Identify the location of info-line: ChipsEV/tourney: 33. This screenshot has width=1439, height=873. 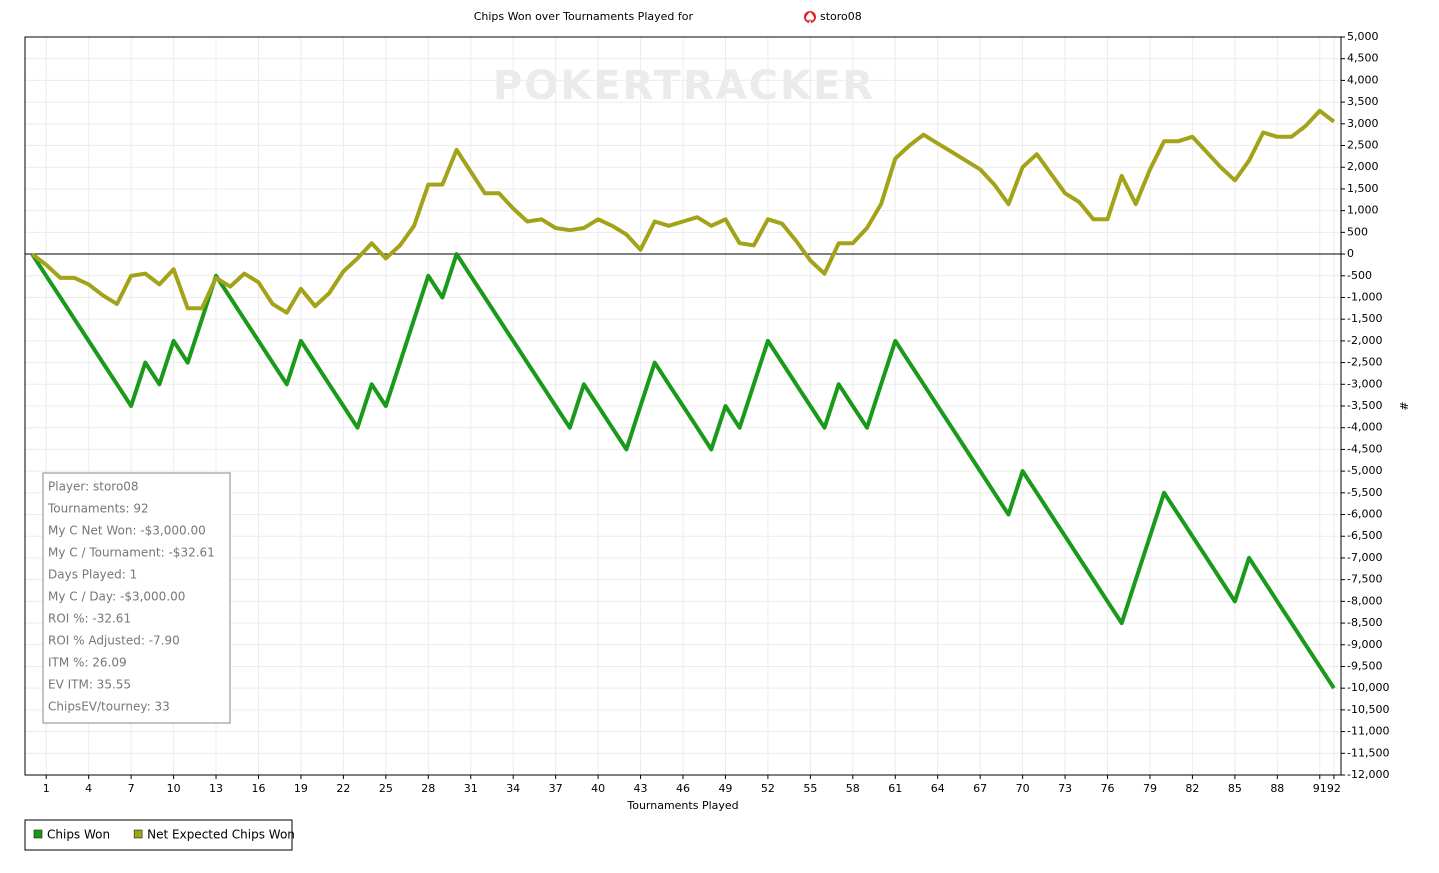
(109, 707).